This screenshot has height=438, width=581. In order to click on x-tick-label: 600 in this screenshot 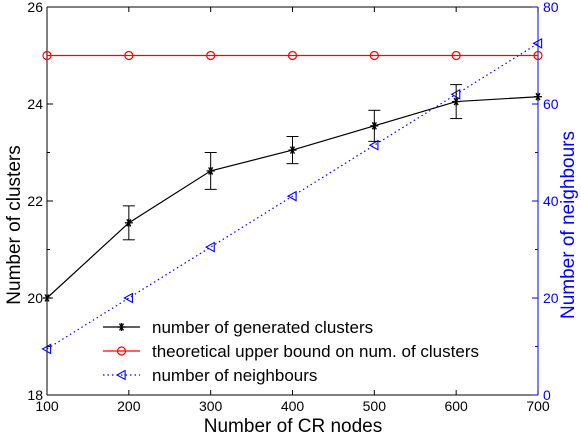, I will do `click(456, 406)`.